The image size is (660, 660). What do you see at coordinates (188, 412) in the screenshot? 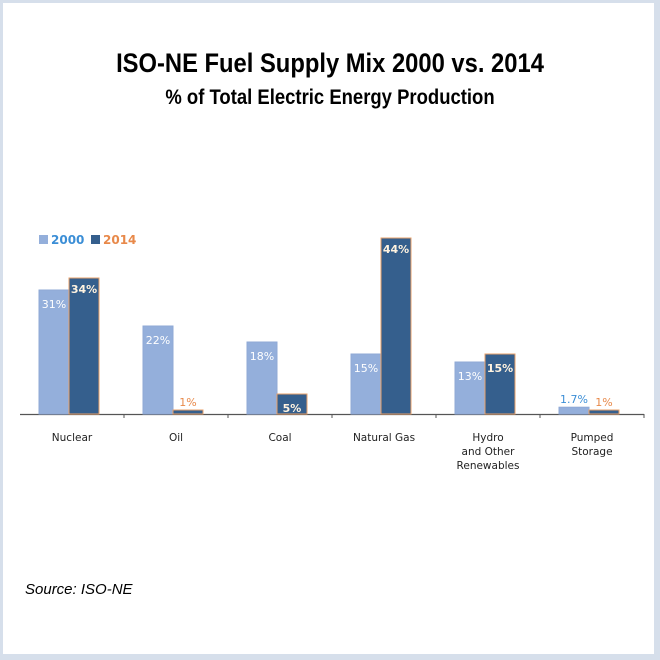
I see `bar-2014-oil` at bounding box center [188, 412].